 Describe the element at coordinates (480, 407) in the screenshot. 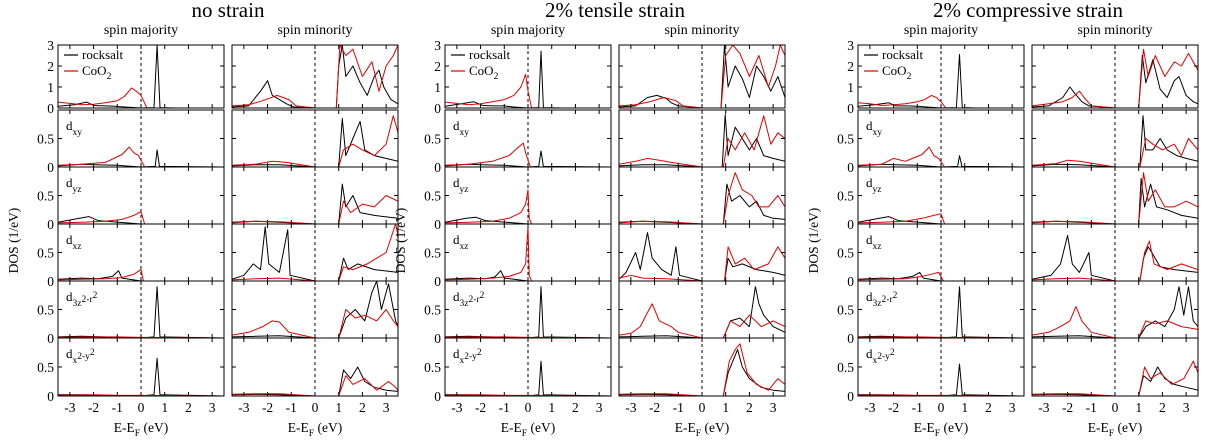

I see `x-tick-label: -2` at that location.